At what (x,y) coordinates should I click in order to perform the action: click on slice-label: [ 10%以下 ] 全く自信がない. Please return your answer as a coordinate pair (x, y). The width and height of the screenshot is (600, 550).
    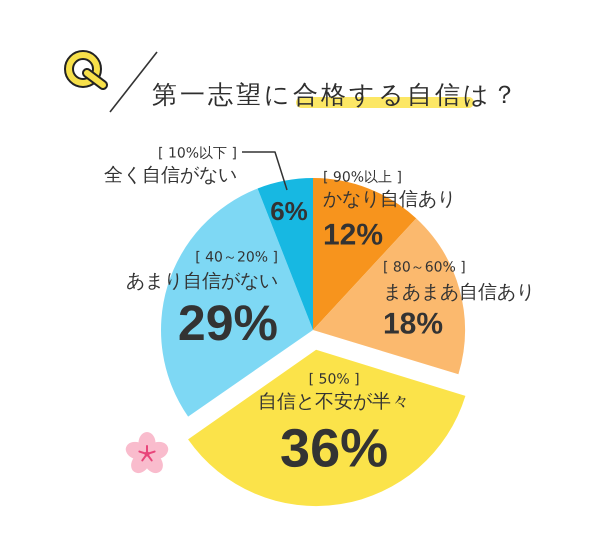
    Looking at the image, I should click on (170, 166).